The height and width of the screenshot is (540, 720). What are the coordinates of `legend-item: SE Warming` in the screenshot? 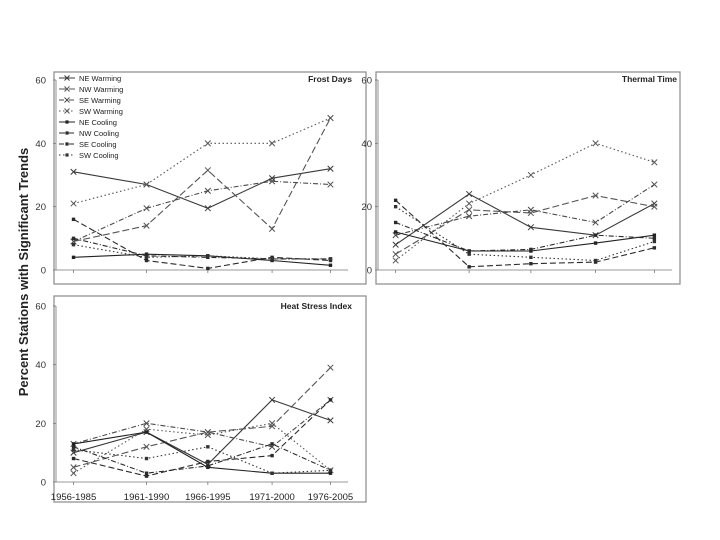 It's located at (90, 100).